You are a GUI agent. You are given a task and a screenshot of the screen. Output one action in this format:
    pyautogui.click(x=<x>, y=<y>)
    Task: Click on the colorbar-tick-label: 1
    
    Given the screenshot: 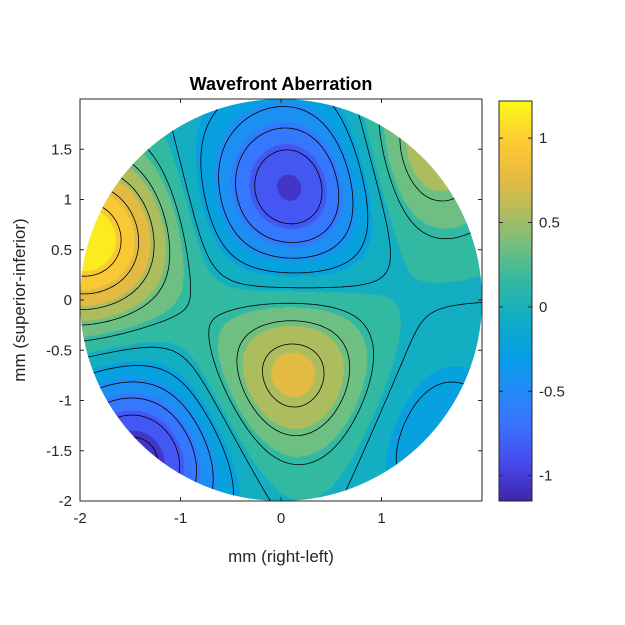 What is the action you would take?
    pyautogui.click(x=543, y=138)
    